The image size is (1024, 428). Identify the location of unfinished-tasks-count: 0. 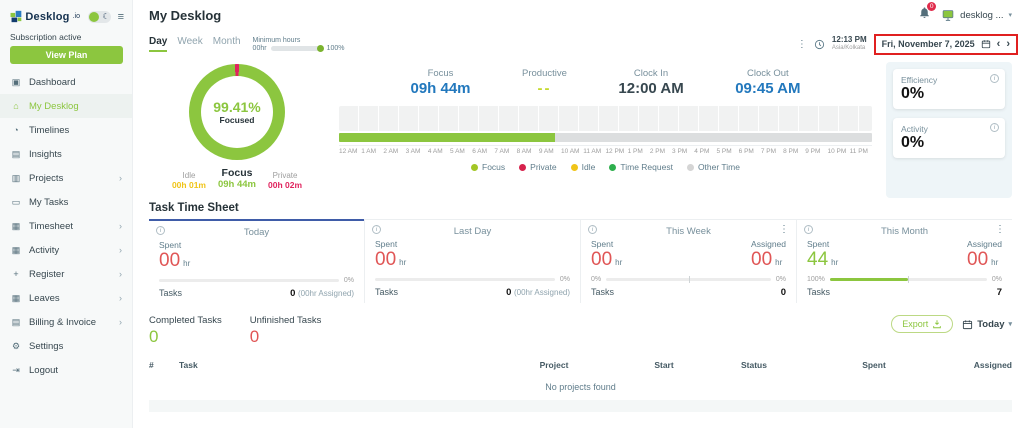
(254, 336).